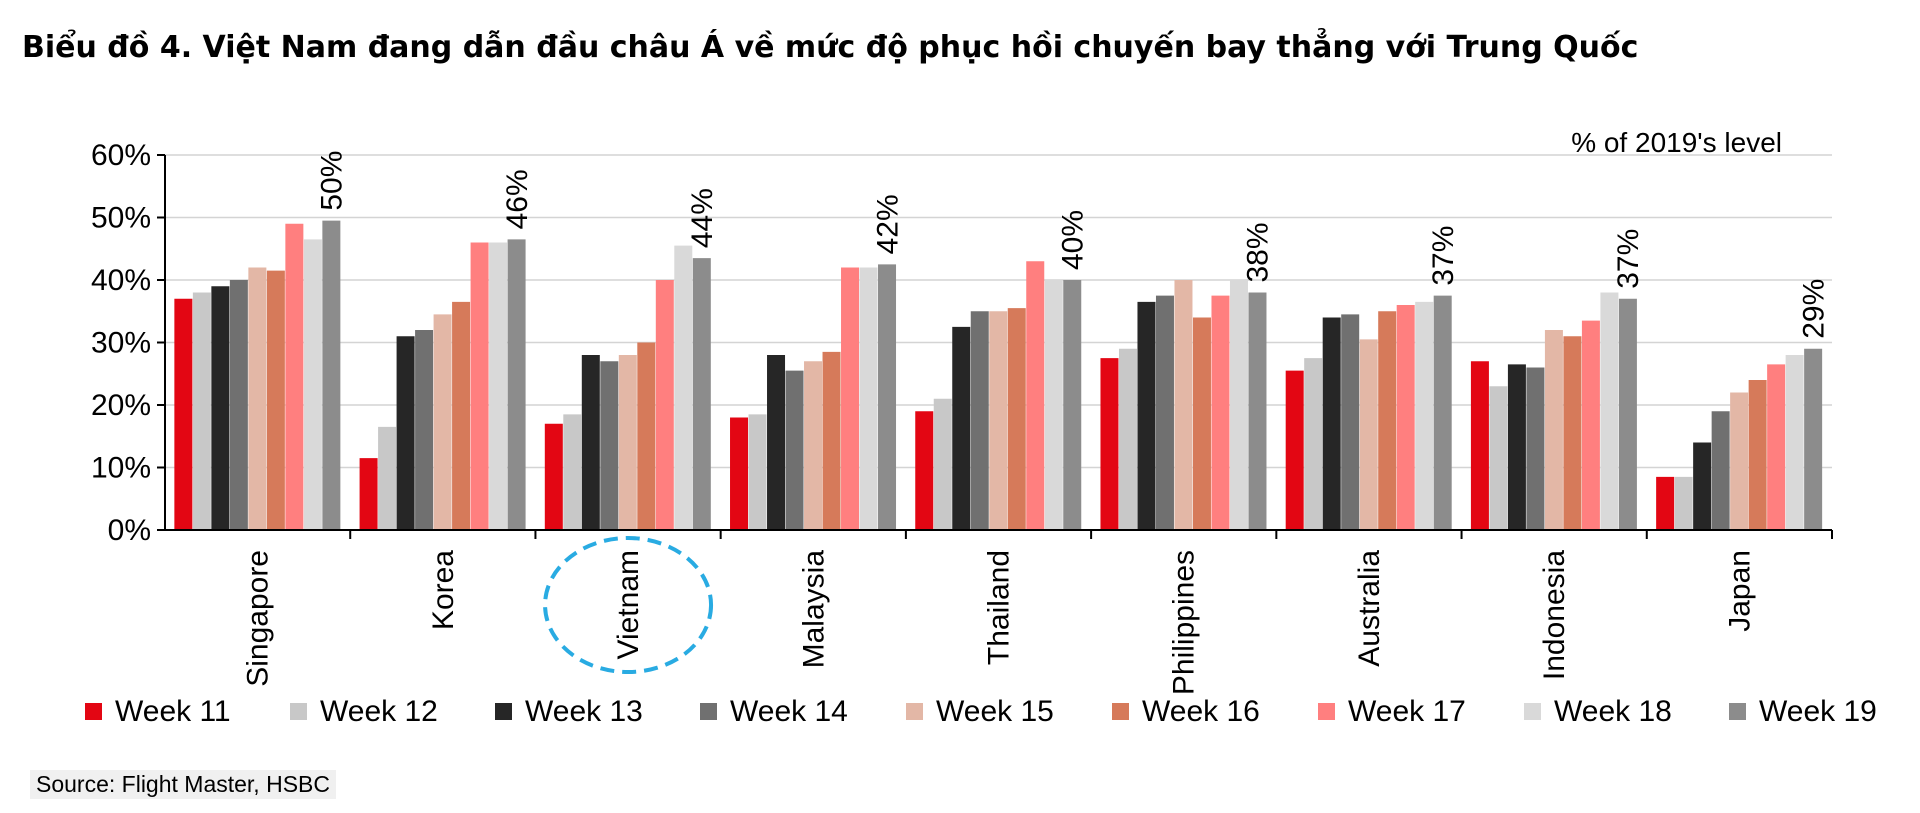  I want to click on data-label: 38%, so click(1258, 252).